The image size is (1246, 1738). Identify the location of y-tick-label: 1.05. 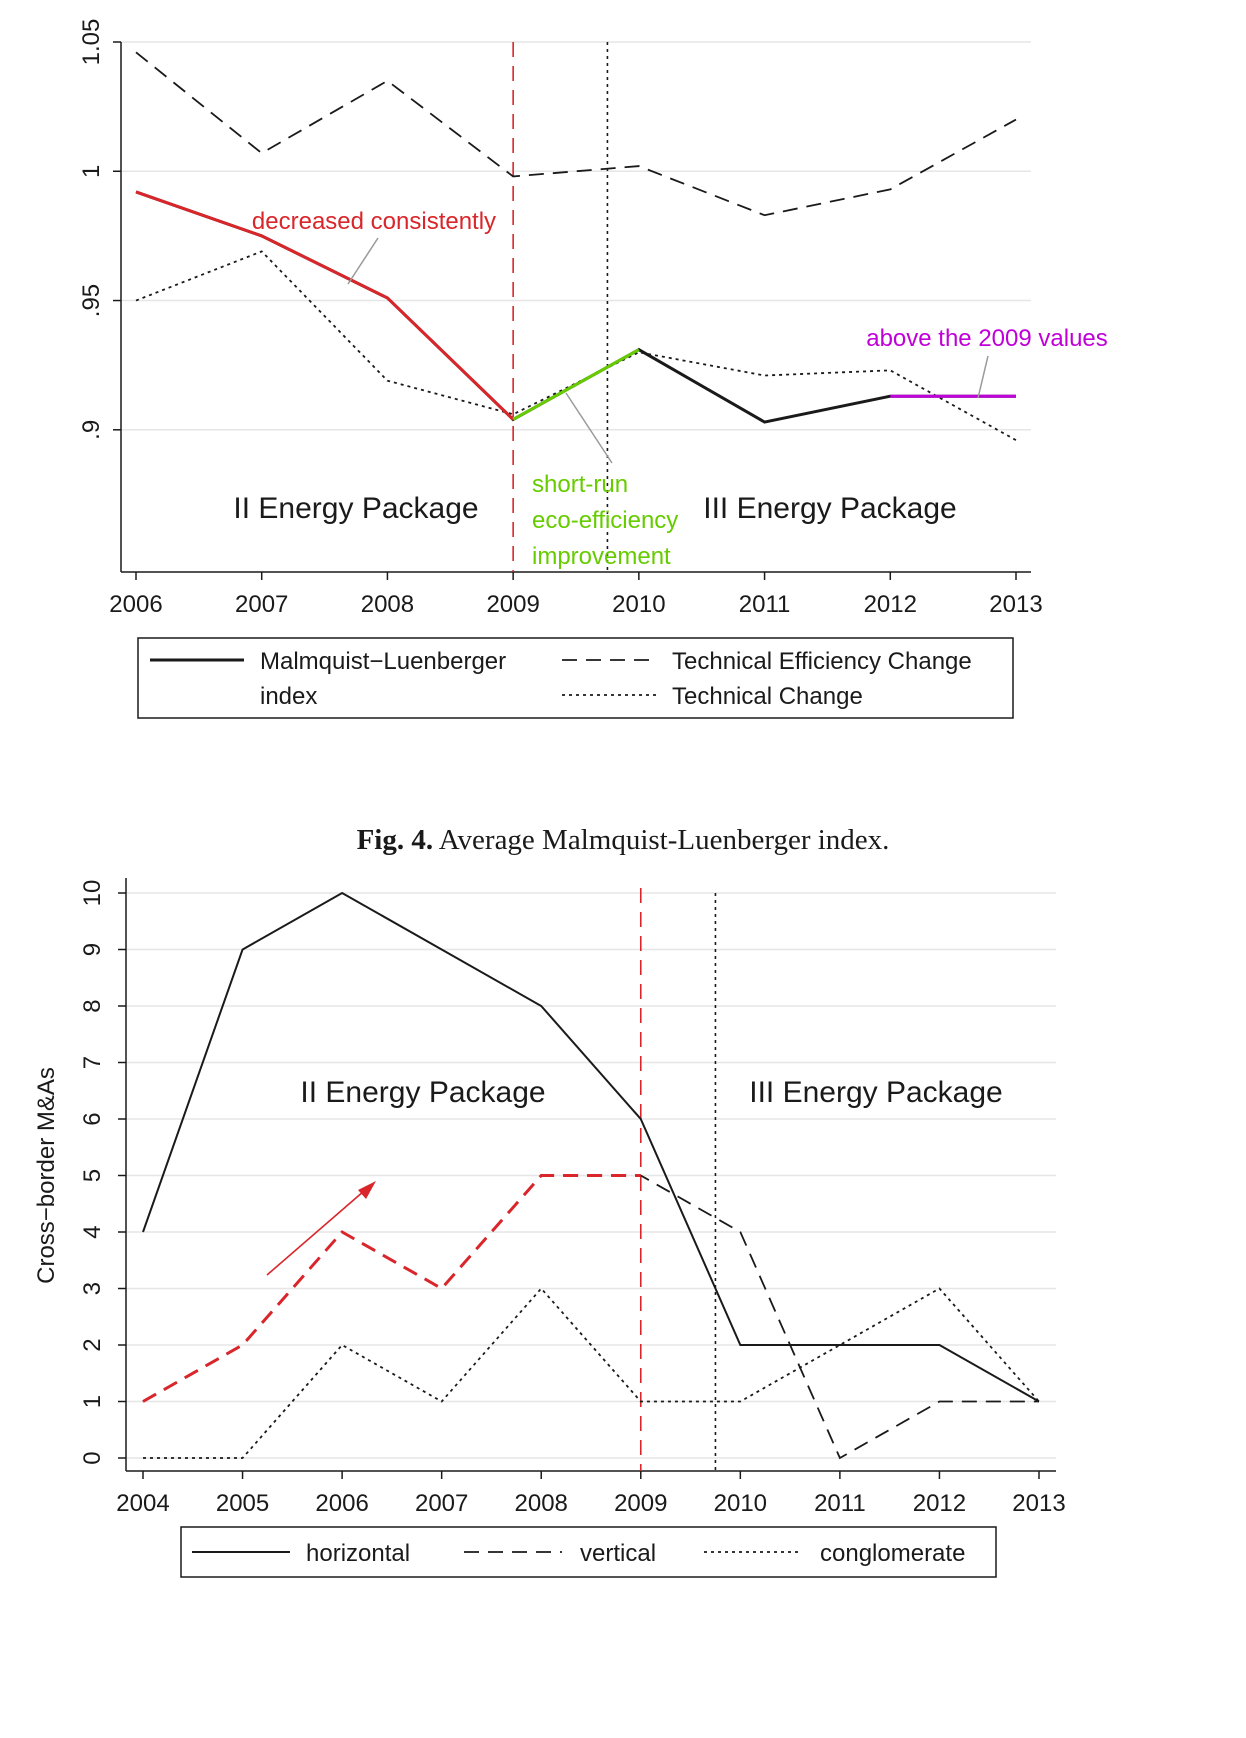
(91, 42).